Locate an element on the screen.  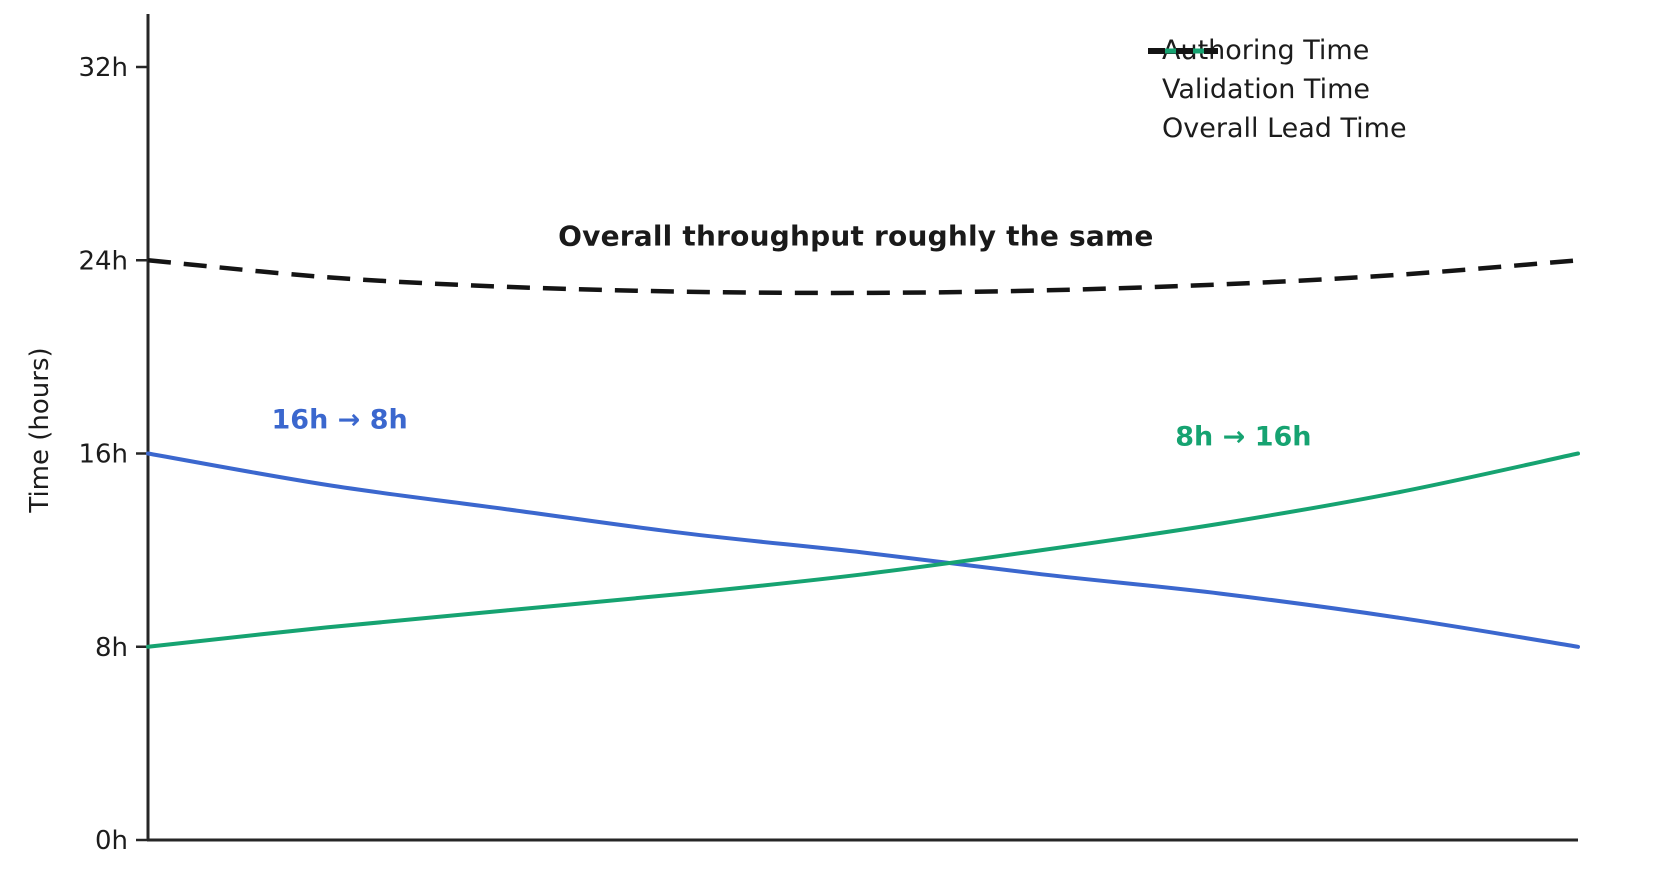
annotation-overall-throughput: Overall throughput roughly the same is located at coordinates (856, 236).